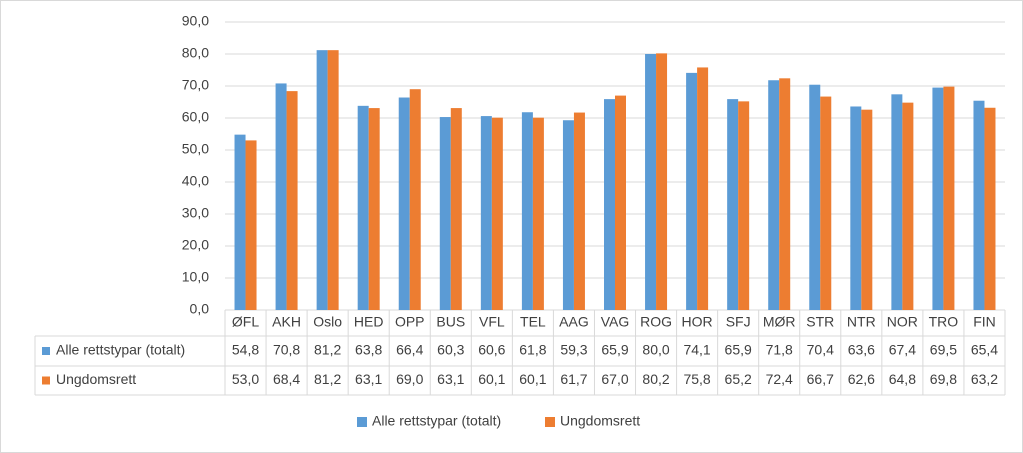 This screenshot has height=453, width=1023. Describe the element at coordinates (696, 350) in the screenshot. I see `table-cell: 74,1` at that location.